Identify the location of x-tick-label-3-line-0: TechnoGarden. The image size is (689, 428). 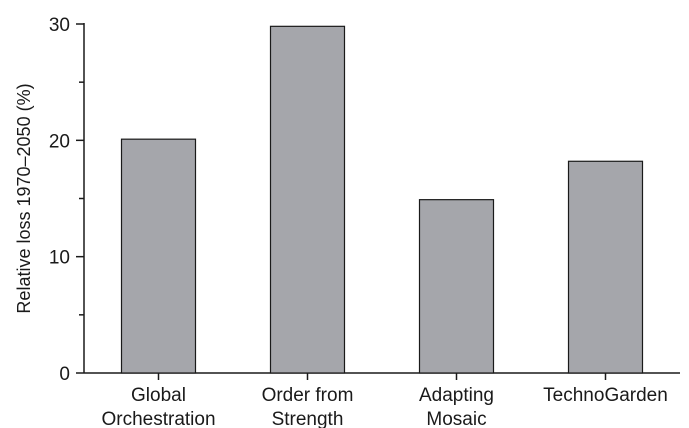
(605, 395).